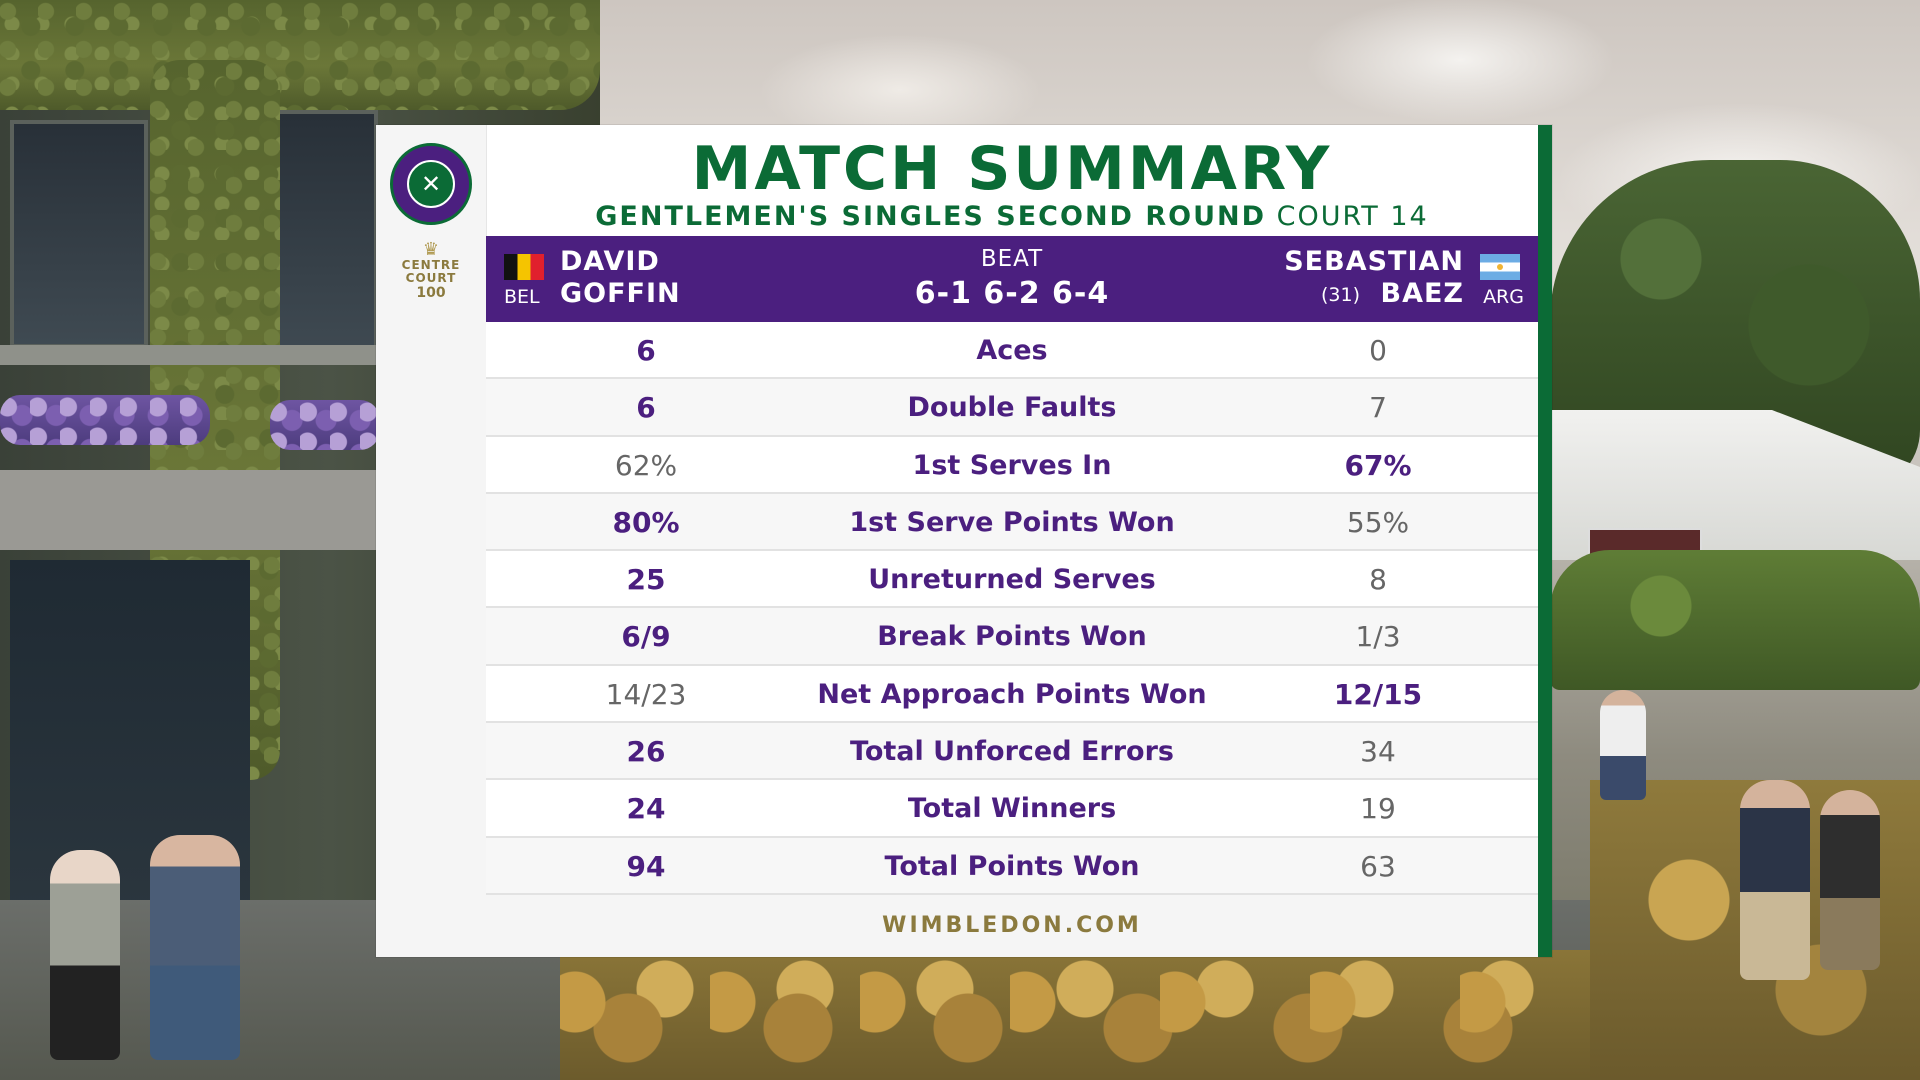  I want to click on stat-label: Double Faults, so click(1012, 408).